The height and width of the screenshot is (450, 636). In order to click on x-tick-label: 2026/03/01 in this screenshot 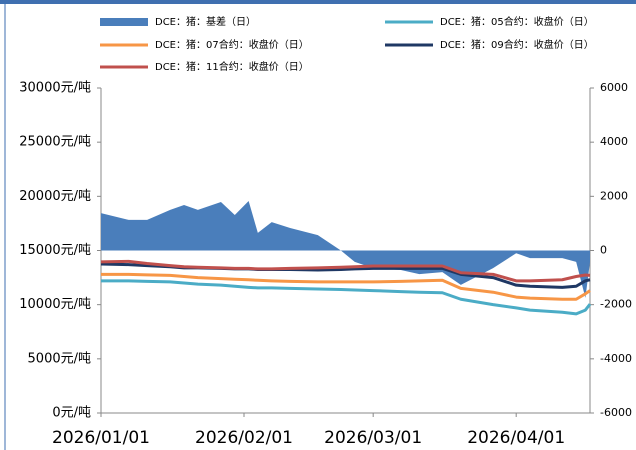, I will do `click(373, 438)`.